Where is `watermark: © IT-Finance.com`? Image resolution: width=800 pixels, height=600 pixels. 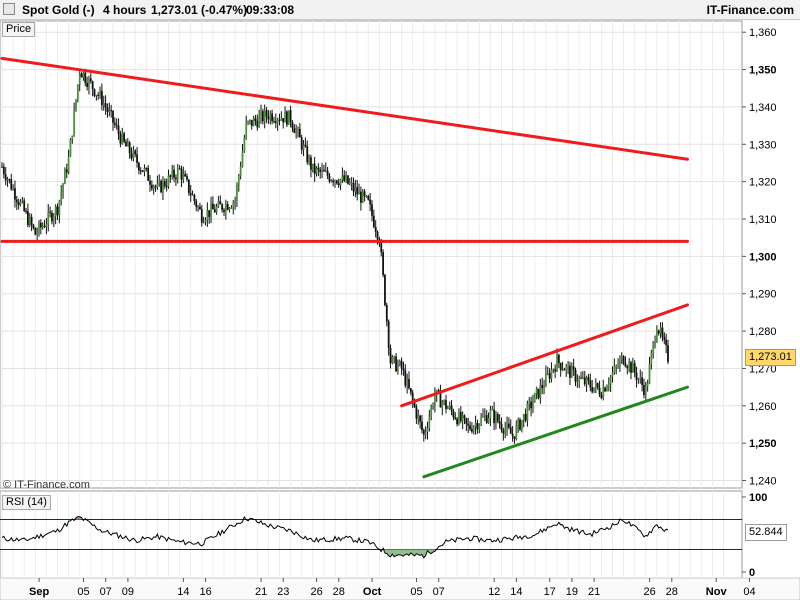
watermark: © IT-Finance.com is located at coordinates (46, 485).